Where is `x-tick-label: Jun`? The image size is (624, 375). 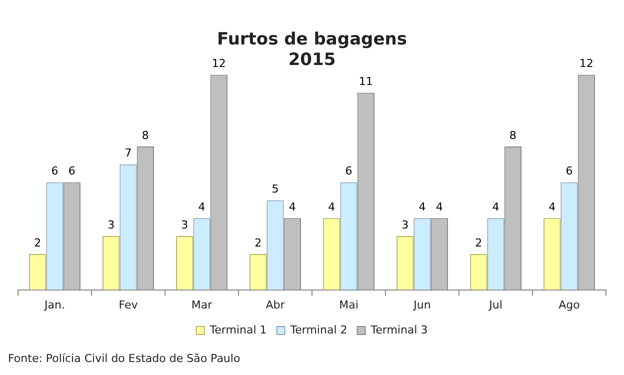 x-tick-label: Jun is located at coordinates (421, 305).